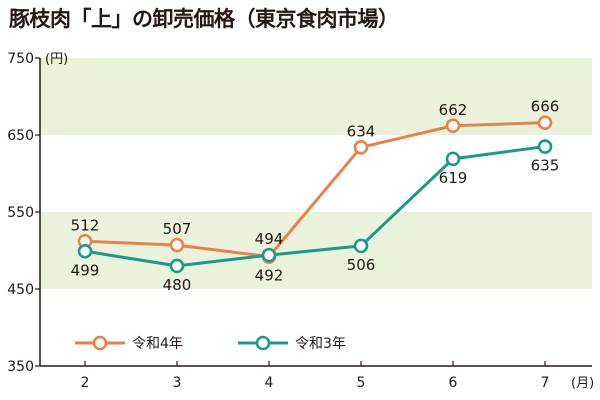 The image size is (600, 400). I want to click on x-tick-label: 5, so click(361, 383).